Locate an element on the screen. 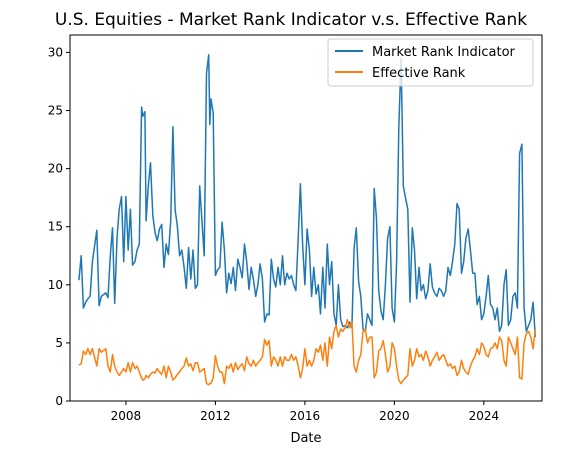 This screenshot has width=561, height=456. y-tick-label: 10 is located at coordinates (55, 285).